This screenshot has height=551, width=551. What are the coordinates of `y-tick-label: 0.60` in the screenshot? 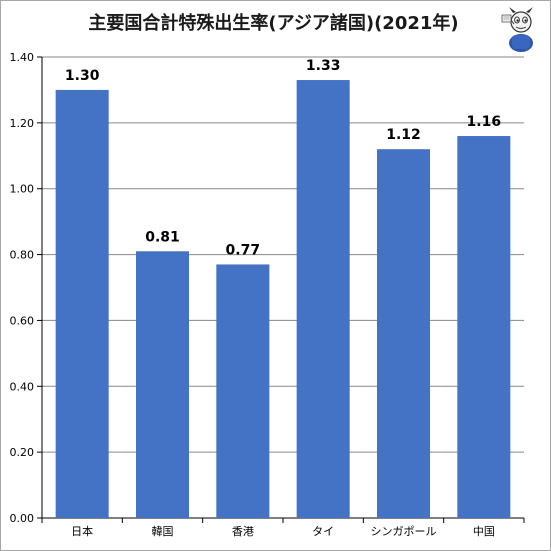 It's located at (22, 320).